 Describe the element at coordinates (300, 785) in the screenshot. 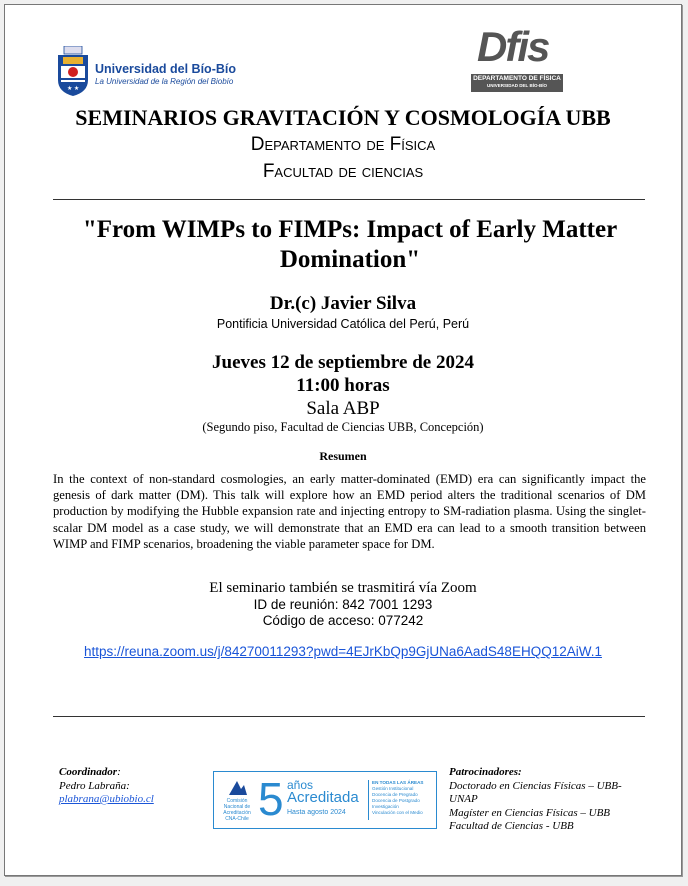

I see `accreditation-years-label: años` at that location.